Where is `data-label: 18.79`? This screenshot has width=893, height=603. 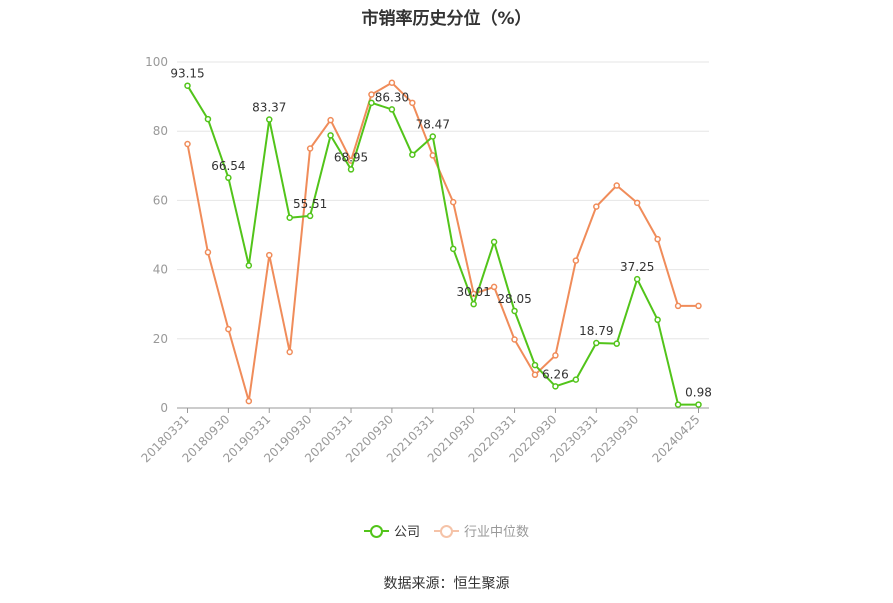
data-label: 18.79 is located at coordinates (596, 331).